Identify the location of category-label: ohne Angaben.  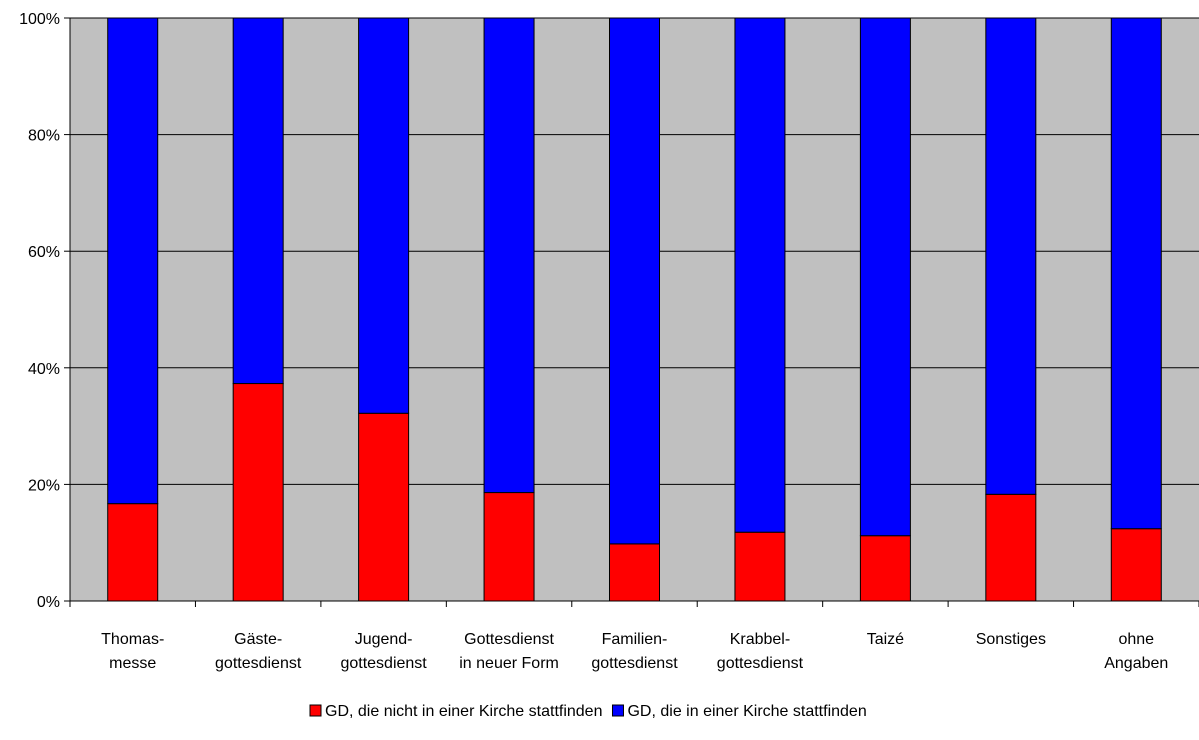
(1136, 651).